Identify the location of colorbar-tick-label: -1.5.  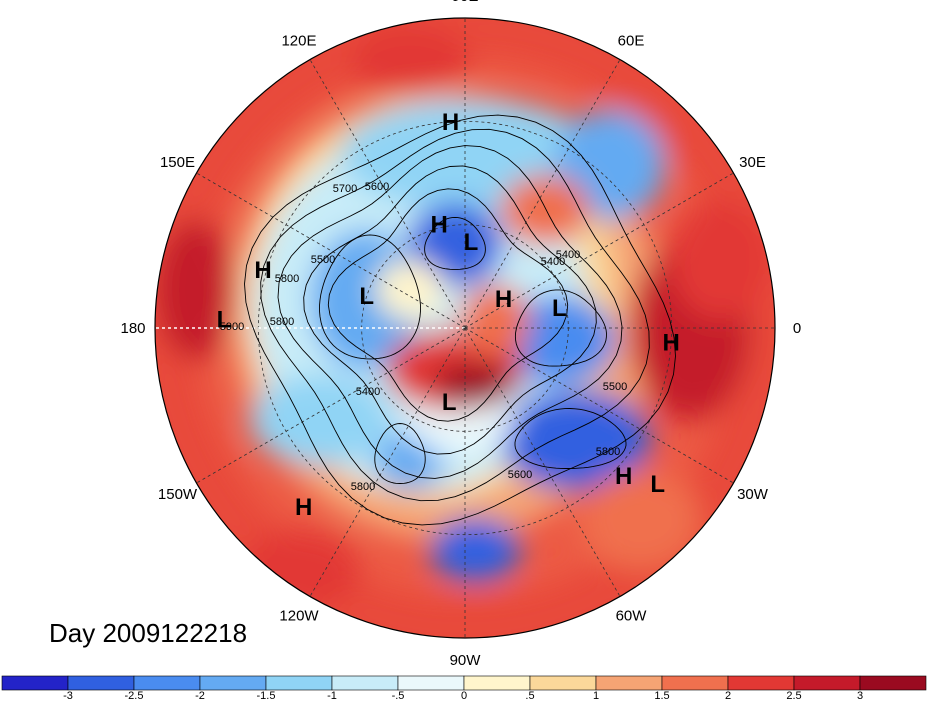
(266, 696).